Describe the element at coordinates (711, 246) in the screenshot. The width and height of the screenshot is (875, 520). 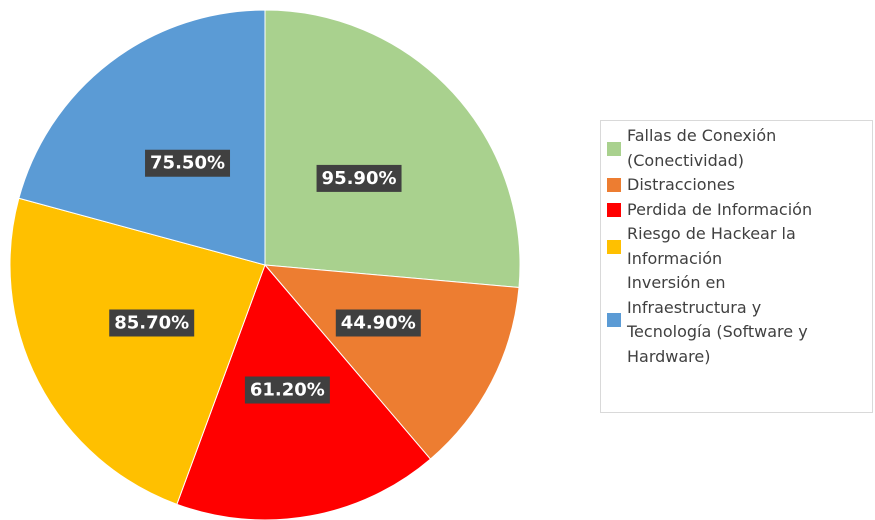
I see `legend-label: Riesgo de Hackear la Información` at that location.